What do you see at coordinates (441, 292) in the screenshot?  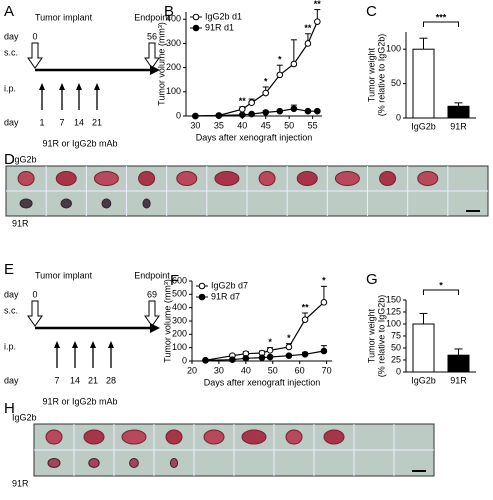 I see `significance-bracket` at bounding box center [441, 292].